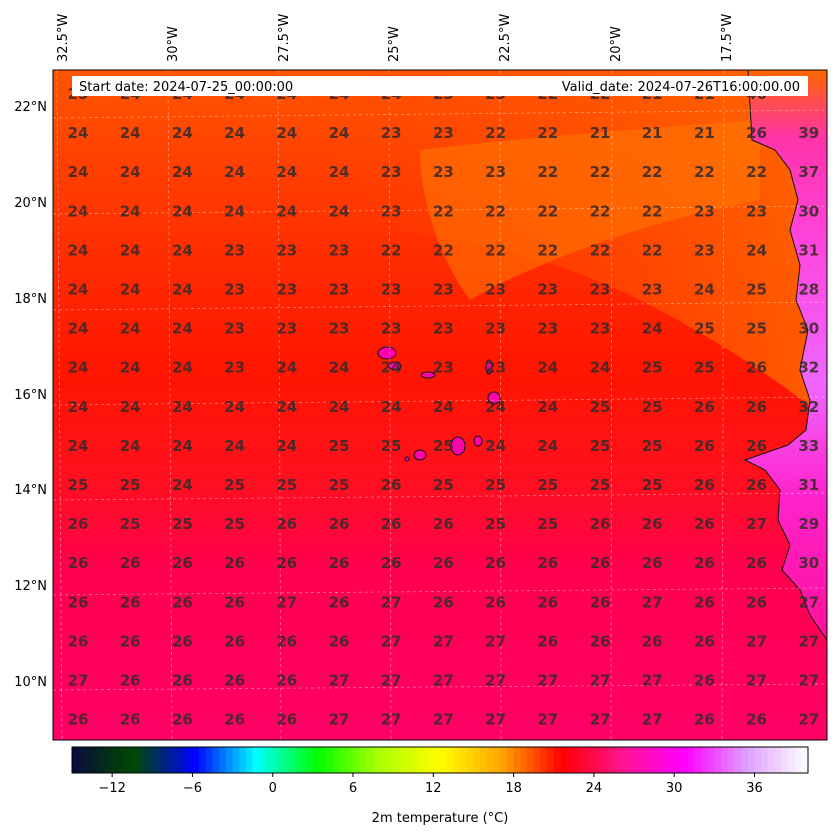  Describe the element at coordinates (443, 133) in the screenshot. I see `grid-value-r1-c7: 23` at that location.